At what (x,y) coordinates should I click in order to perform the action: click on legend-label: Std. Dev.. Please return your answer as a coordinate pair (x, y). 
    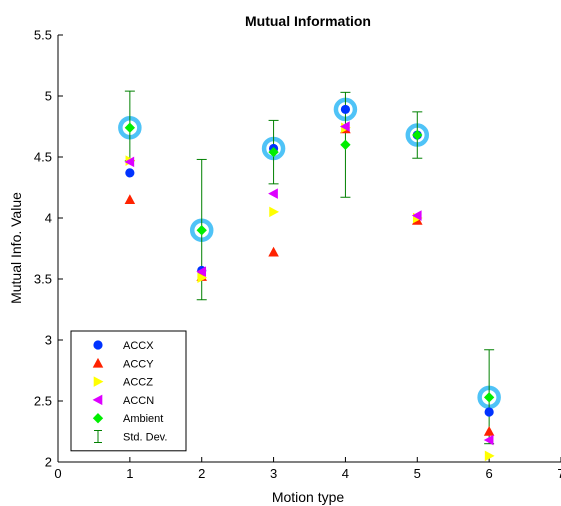
    Looking at the image, I should click on (145, 438).